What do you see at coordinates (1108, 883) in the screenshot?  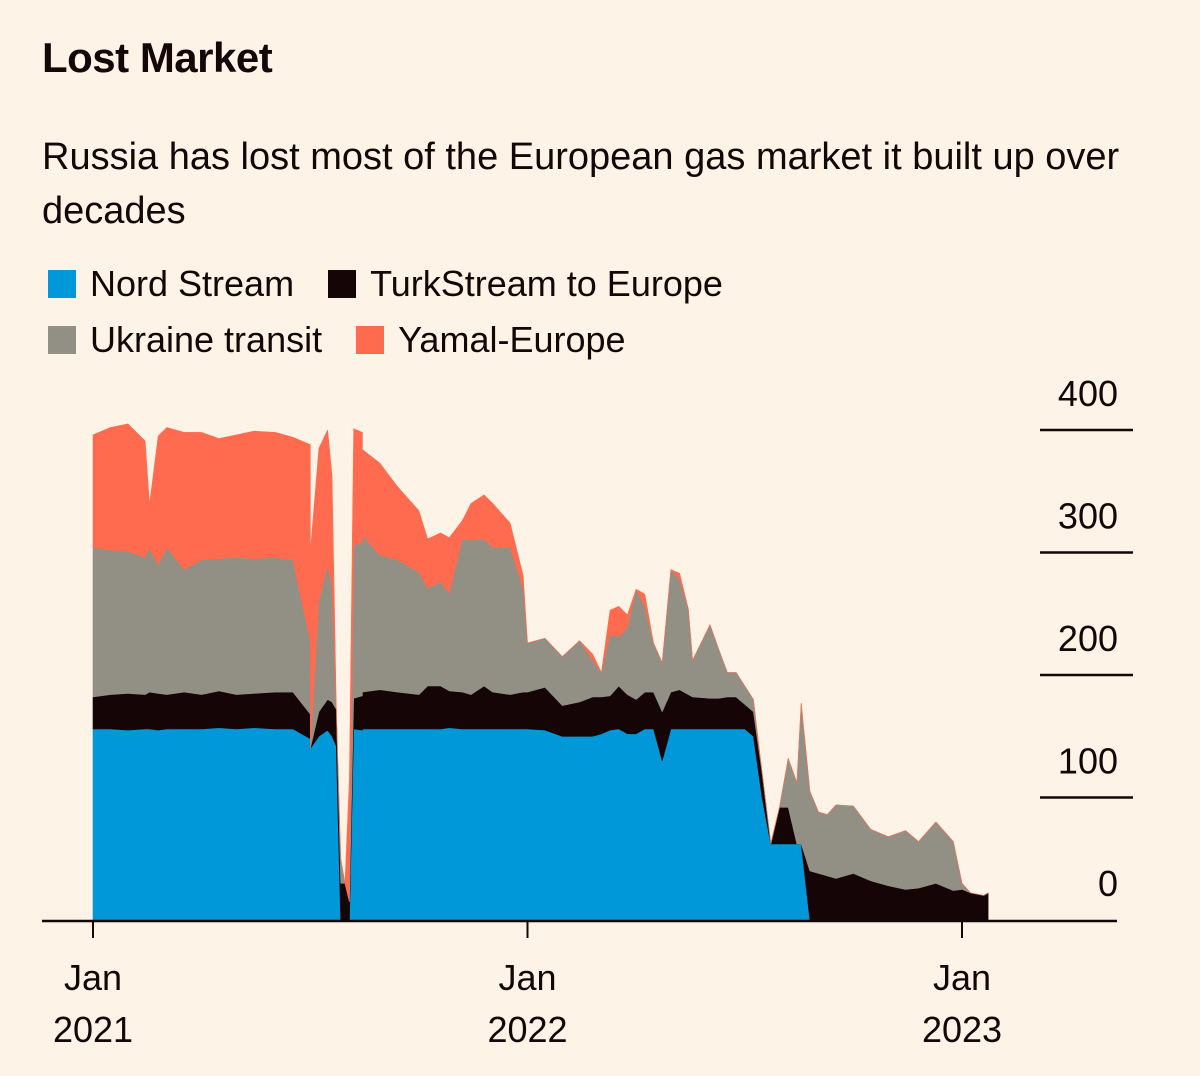 I see `y-tick-label-0: 0` at bounding box center [1108, 883].